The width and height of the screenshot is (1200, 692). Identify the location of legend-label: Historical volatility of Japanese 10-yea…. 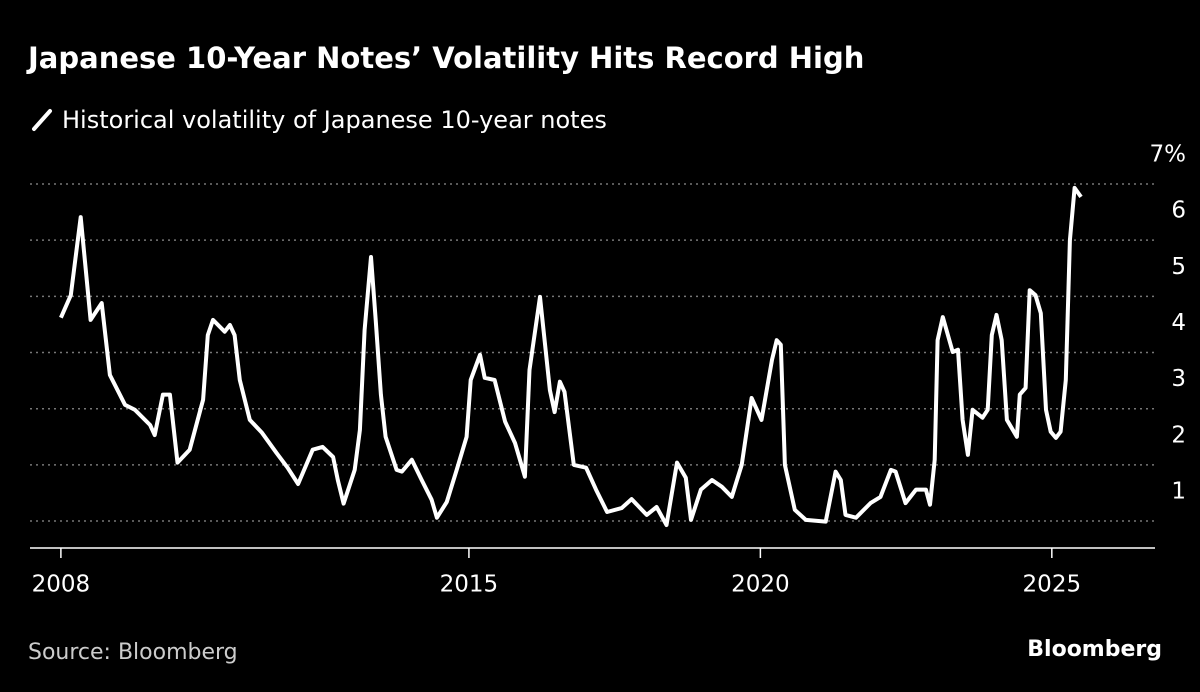
(334, 120).